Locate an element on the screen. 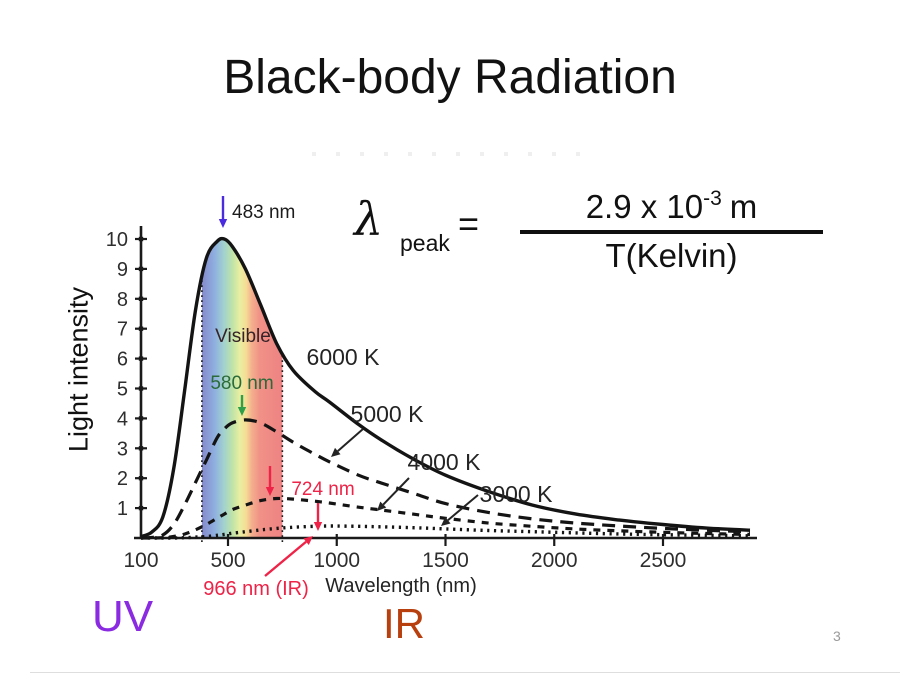 The height and width of the screenshot is (675, 900). curve-3000k is located at coordinates (445, 532).